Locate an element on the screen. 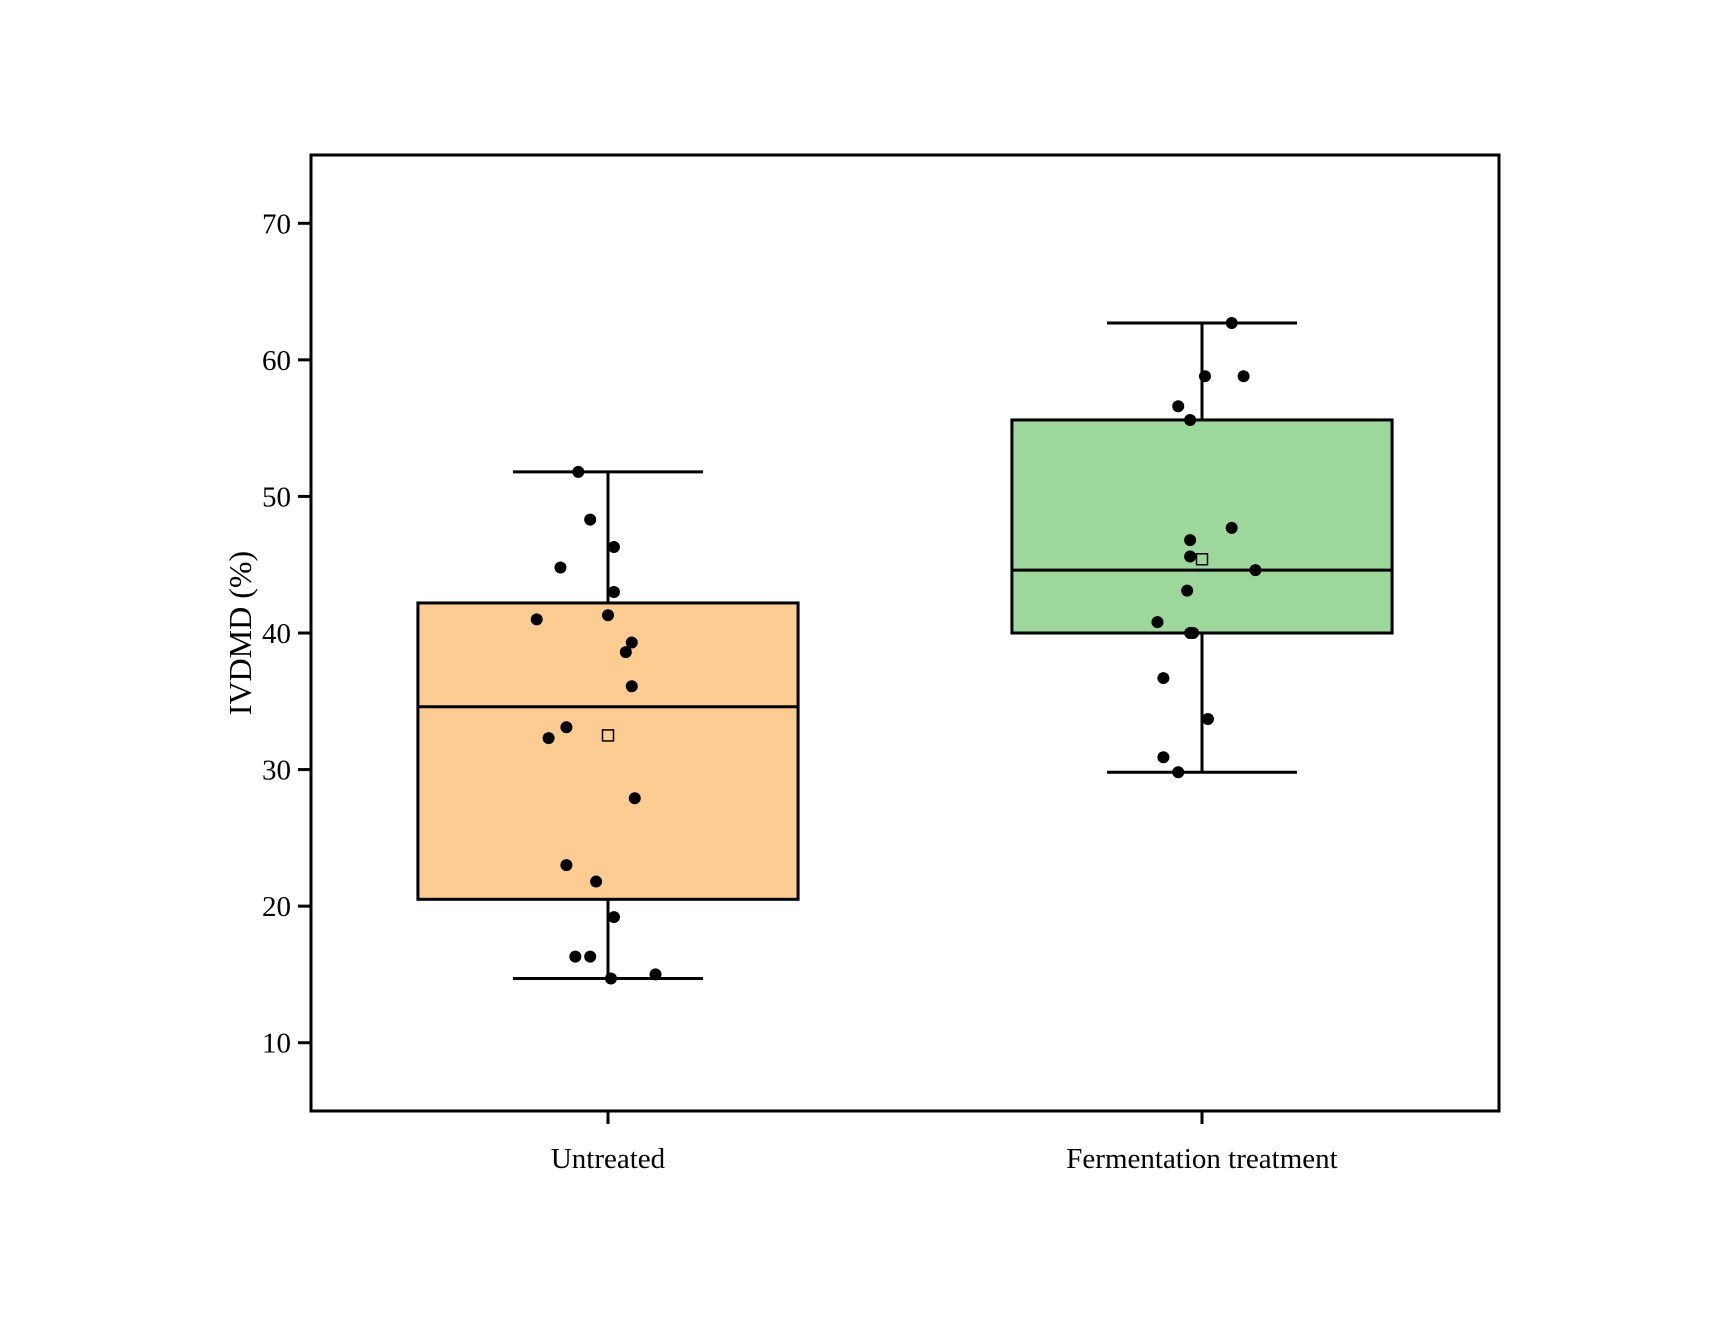  y-tick-label: 70 is located at coordinates (276, 224).